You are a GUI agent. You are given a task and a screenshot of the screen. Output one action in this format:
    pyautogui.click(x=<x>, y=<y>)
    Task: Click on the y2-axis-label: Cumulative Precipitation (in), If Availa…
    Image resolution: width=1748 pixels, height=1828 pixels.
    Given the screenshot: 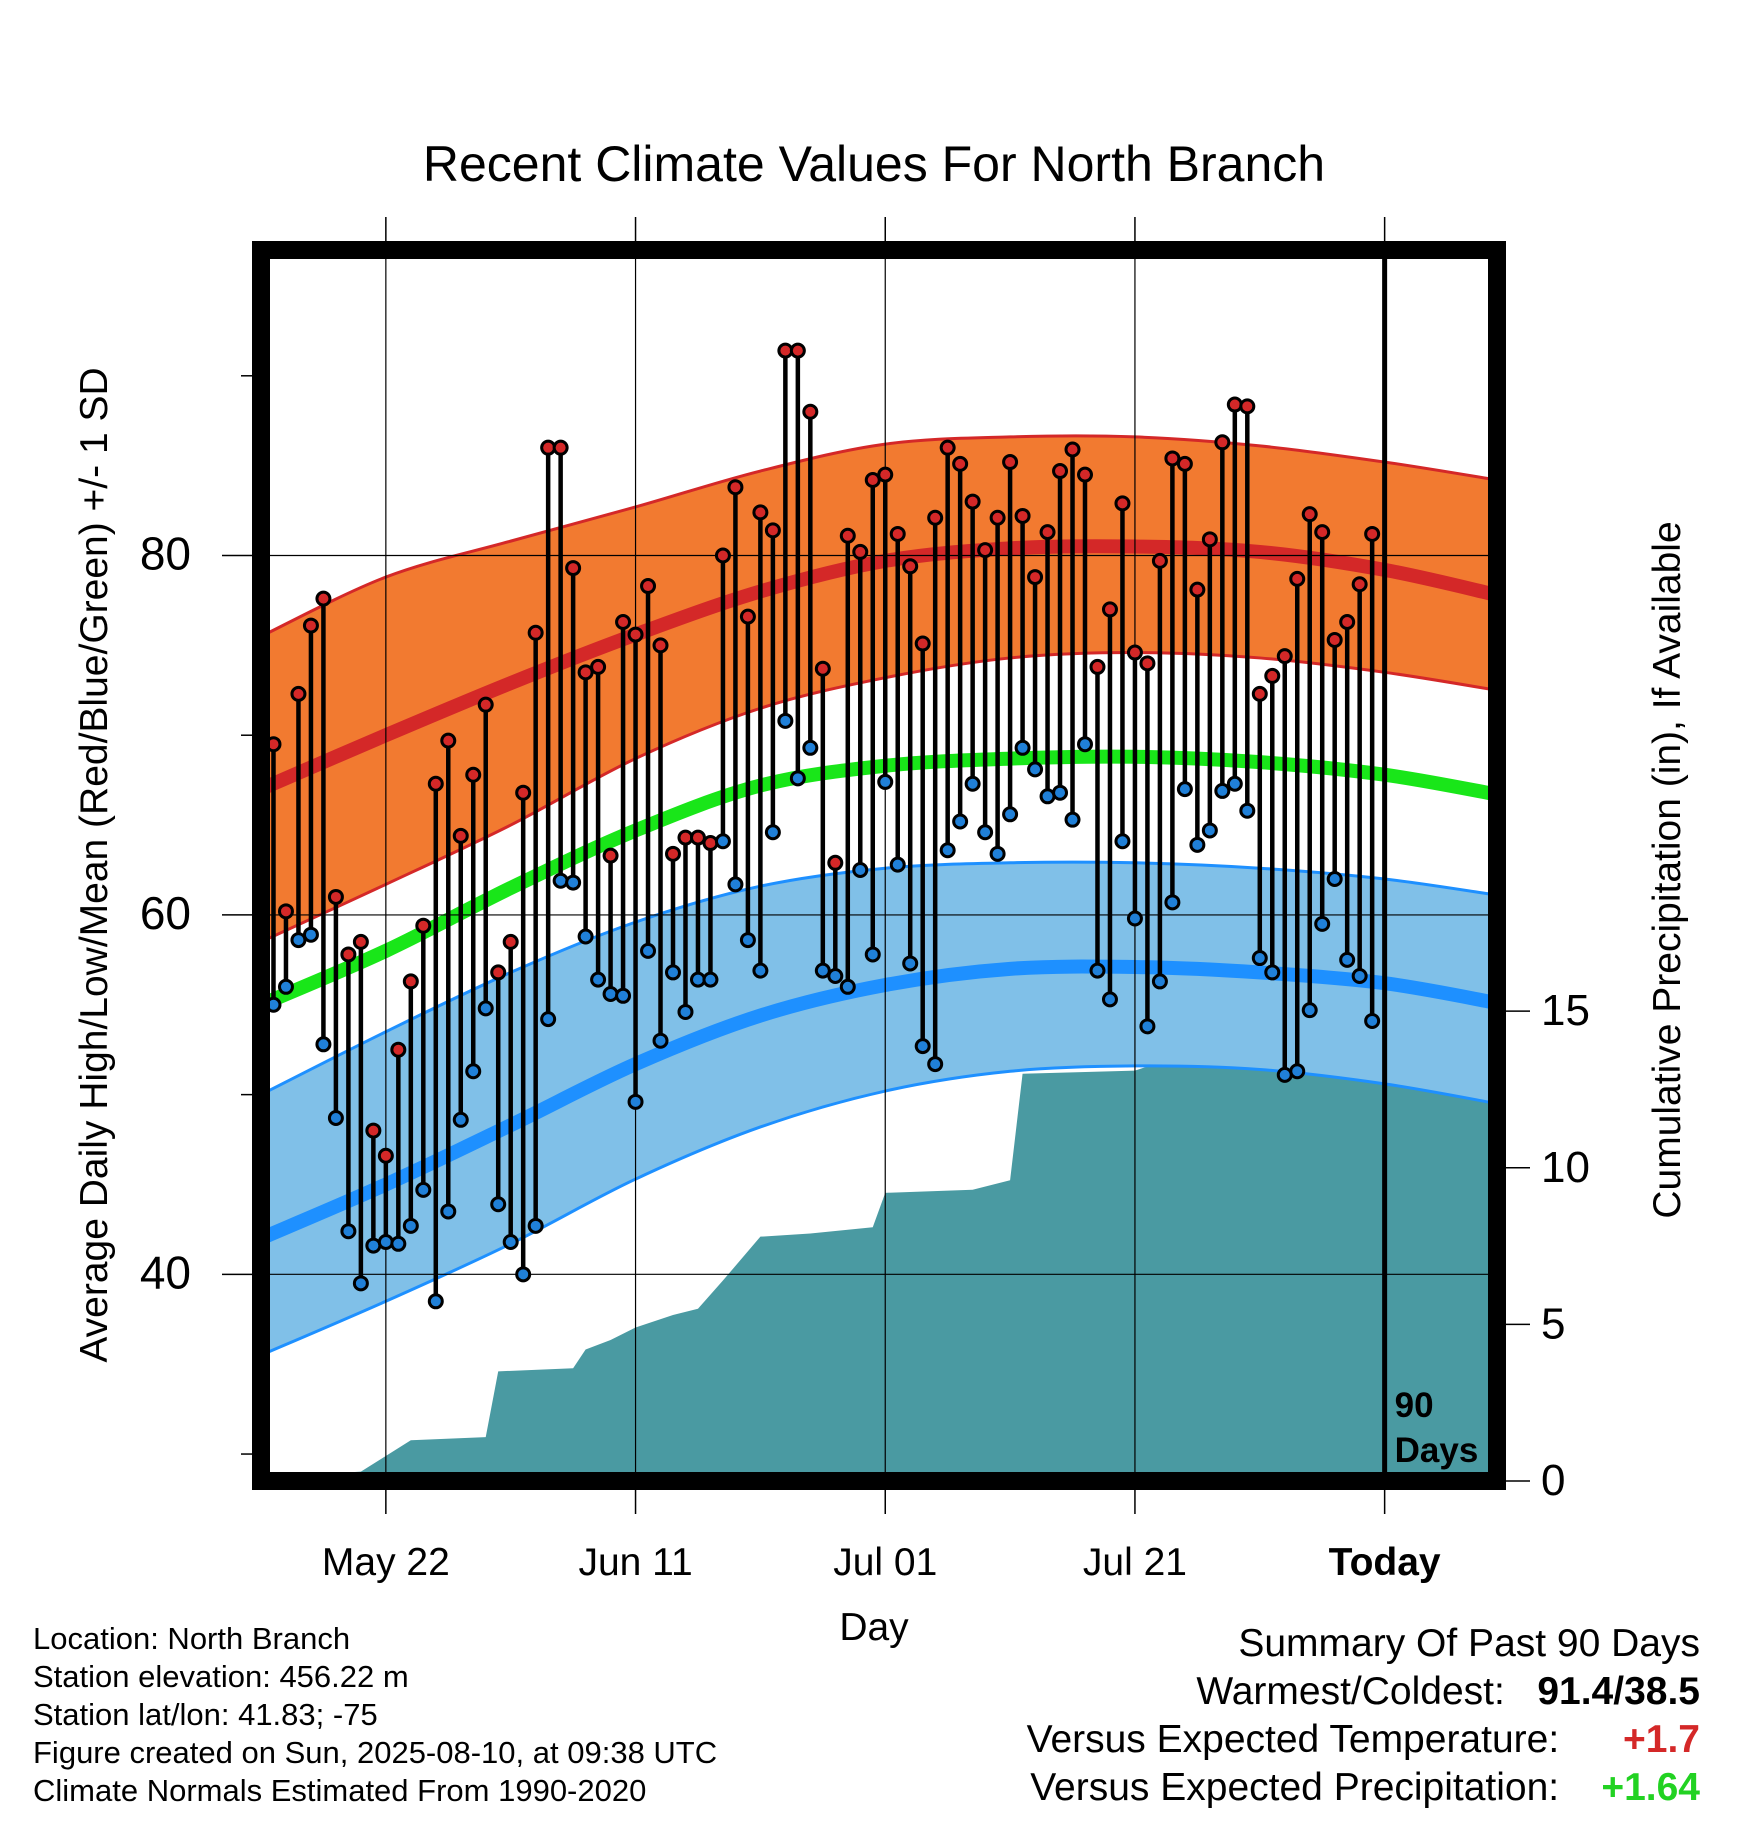 What is the action you would take?
    pyautogui.click(x=1667, y=869)
    